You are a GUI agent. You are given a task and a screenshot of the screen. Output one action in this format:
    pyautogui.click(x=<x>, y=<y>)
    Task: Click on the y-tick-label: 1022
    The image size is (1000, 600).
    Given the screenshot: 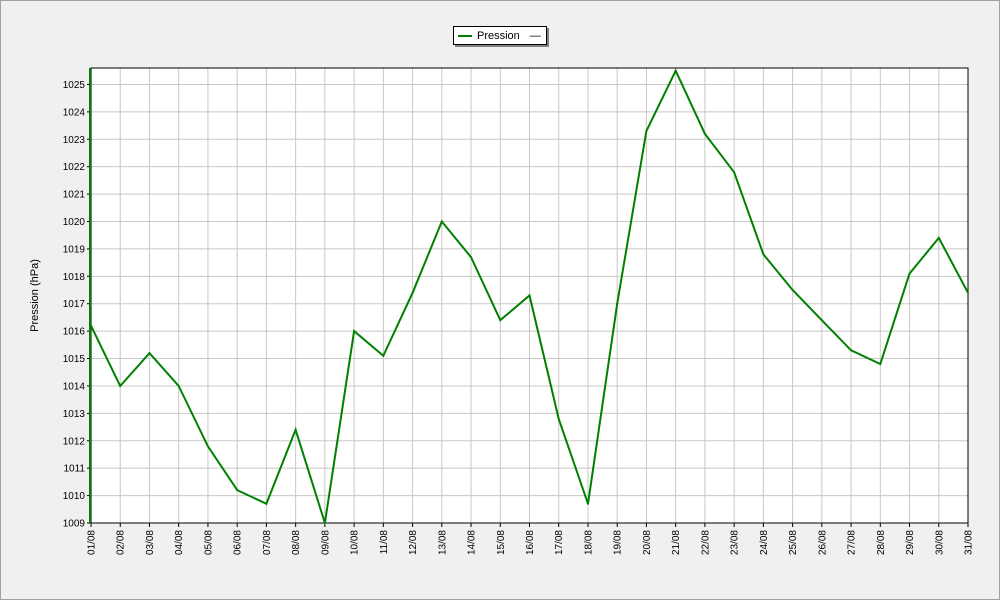 What is the action you would take?
    pyautogui.click(x=74, y=167)
    